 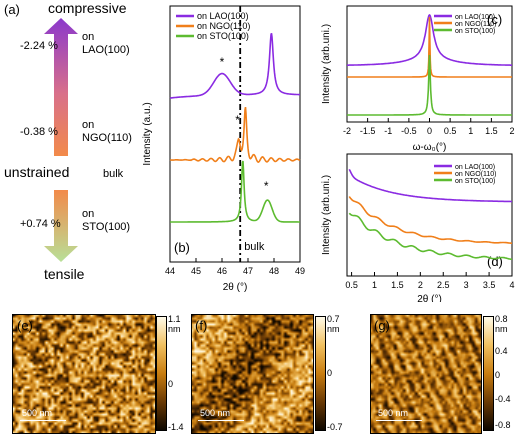 I want to click on cbar-e-zero: 0, so click(x=171, y=384).